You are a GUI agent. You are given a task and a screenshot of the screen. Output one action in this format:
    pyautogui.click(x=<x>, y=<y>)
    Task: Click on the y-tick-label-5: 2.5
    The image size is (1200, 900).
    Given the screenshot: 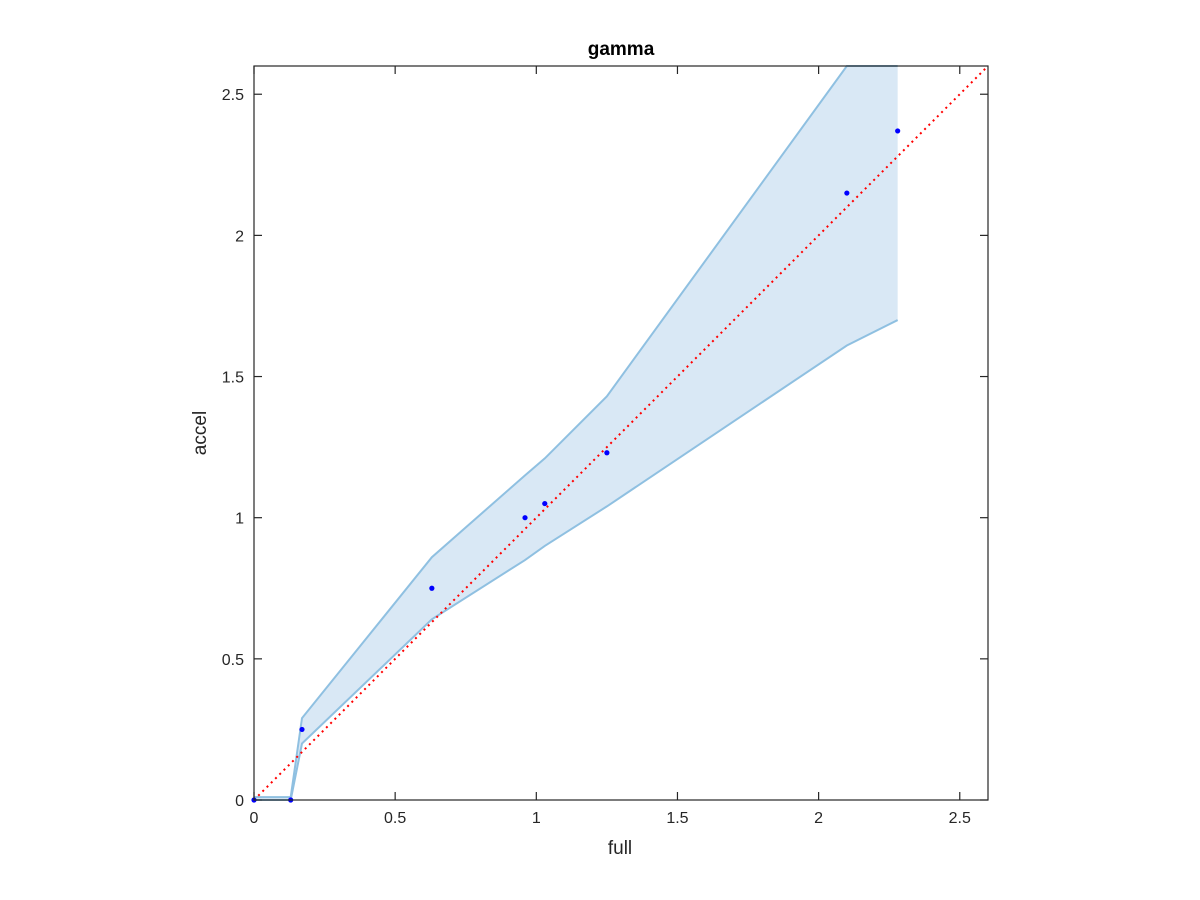 What is the action you would take?
    pyautogui.click(x=233, y=95)
    